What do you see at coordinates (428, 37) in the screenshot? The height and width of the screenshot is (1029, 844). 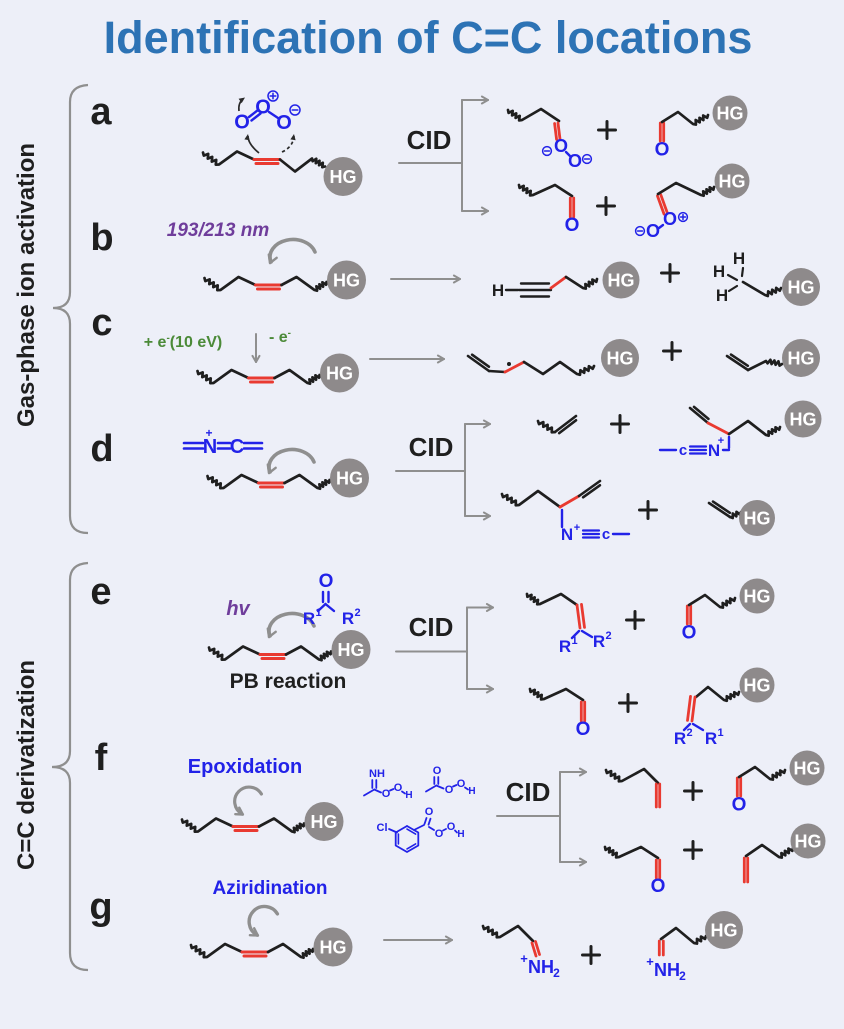 I see `svg-text:Identification of C=C location: Identification of C=C locations` at bounding box center [428, 37].